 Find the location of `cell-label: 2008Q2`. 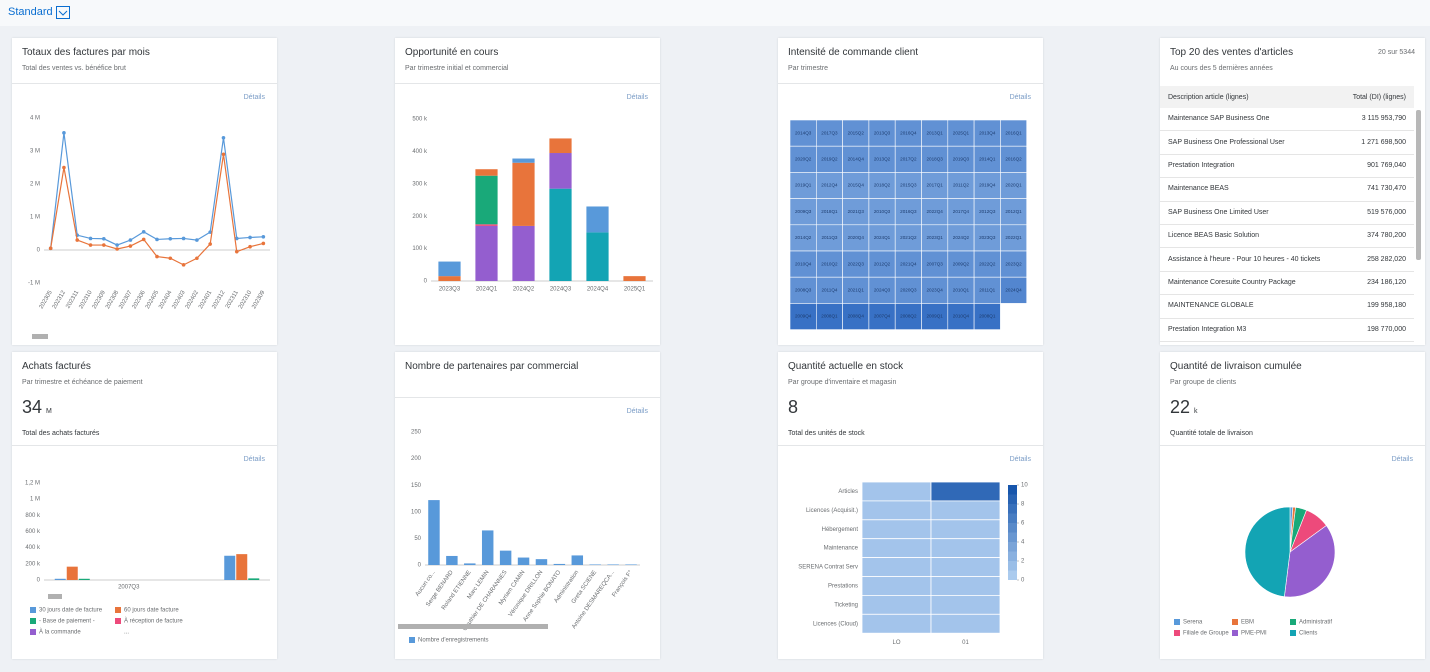

cell-label: 2008Q2 is located at coordinates (908, 316).